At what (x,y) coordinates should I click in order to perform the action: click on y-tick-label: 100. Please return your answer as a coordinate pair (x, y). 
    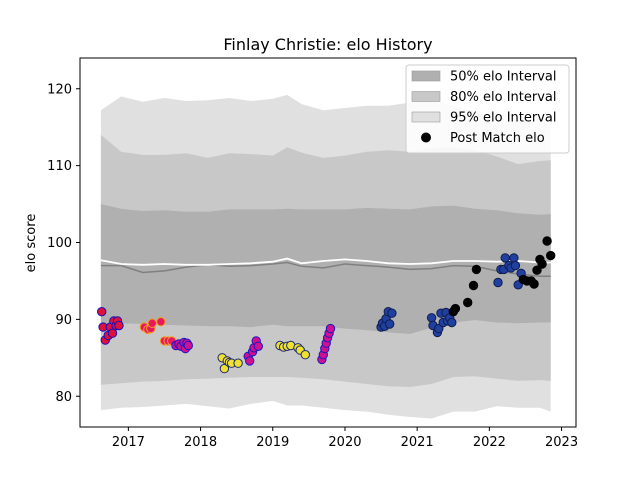
    Looking at the image, I should click on (59, 243).